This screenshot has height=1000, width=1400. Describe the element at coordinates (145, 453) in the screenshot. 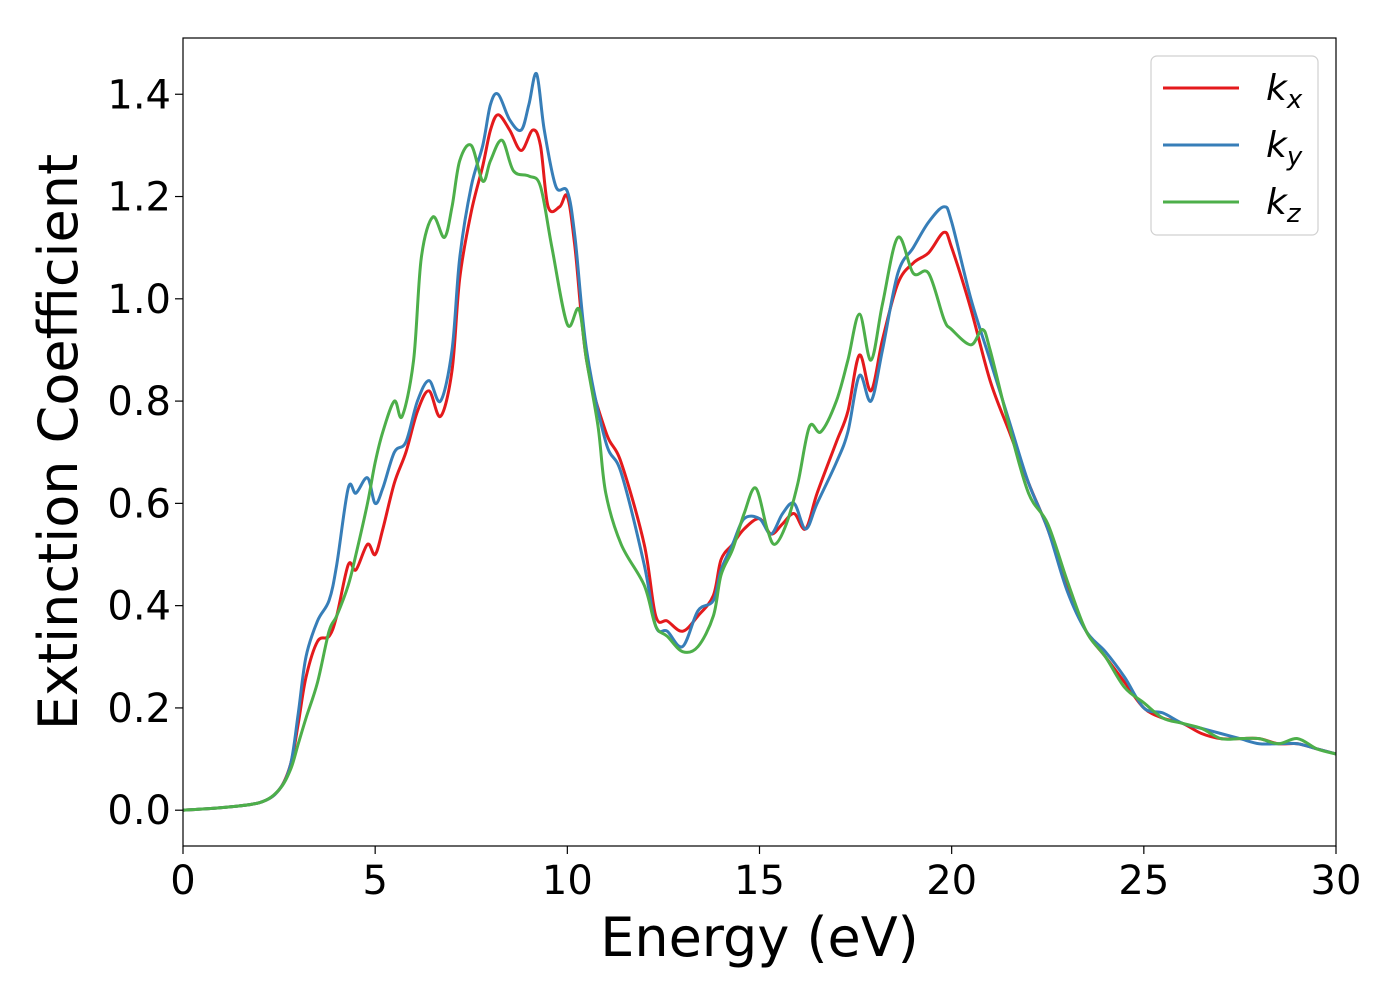

I see `y-axis-ticks: 0.0 0.2 0.4 0.6 0.8 1.0 1.2 1.4` at that location.